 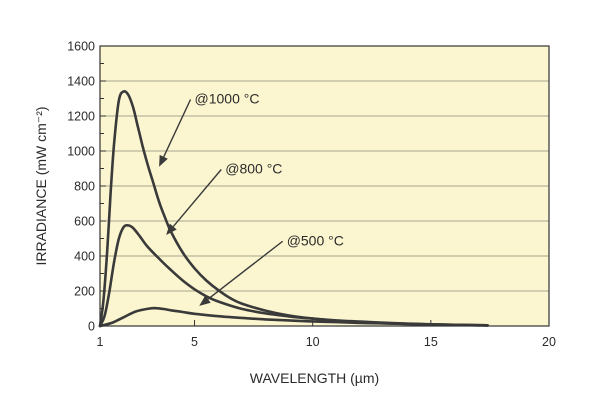 What do you see at coordinates (81, 82) in the screenshot?
I see `y-tick-label: 1400` at bounding box center [81, 82].